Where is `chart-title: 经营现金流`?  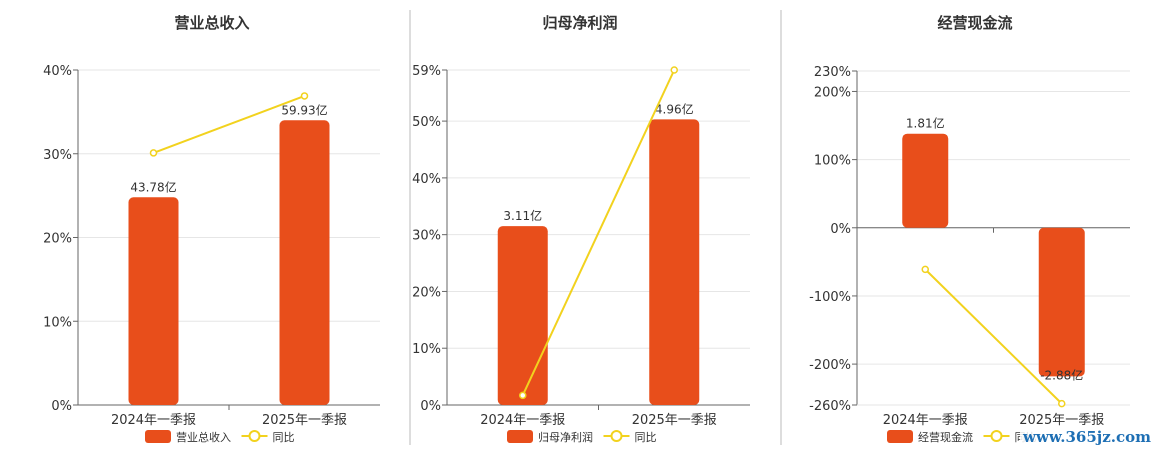
chart-title: 经营现金流 is located at coordinates (974, 23).